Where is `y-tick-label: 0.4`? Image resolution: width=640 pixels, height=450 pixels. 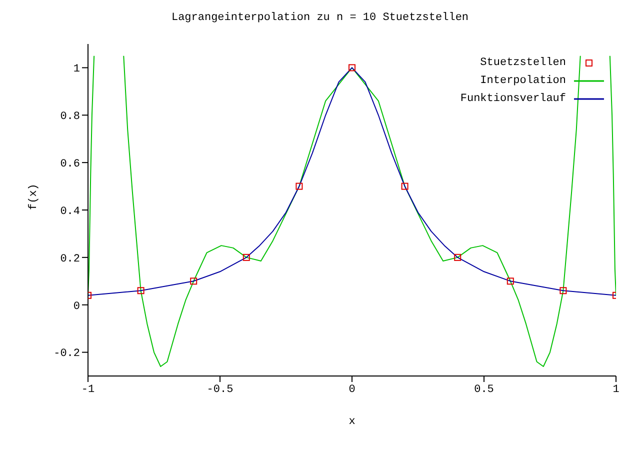
y-tick-label: 0.4 is located at coordinates (70, 212).